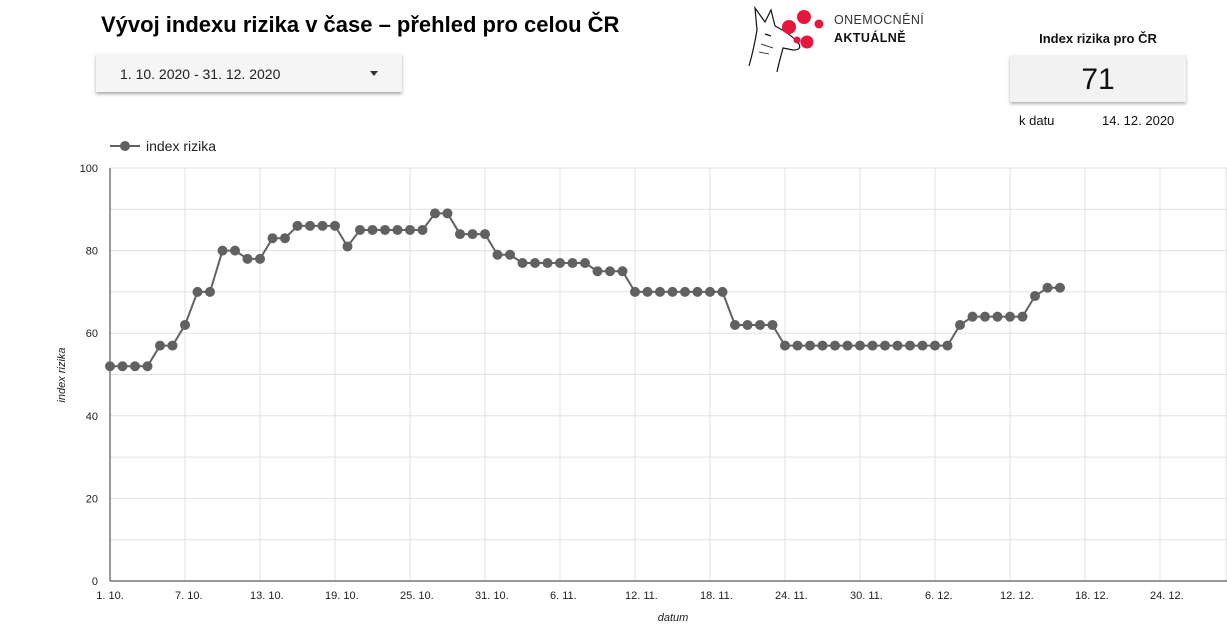  Describe the element at coordinates (1092, 596) in the screenshot. I see `x-tick-label: 18. 12.` at that location.